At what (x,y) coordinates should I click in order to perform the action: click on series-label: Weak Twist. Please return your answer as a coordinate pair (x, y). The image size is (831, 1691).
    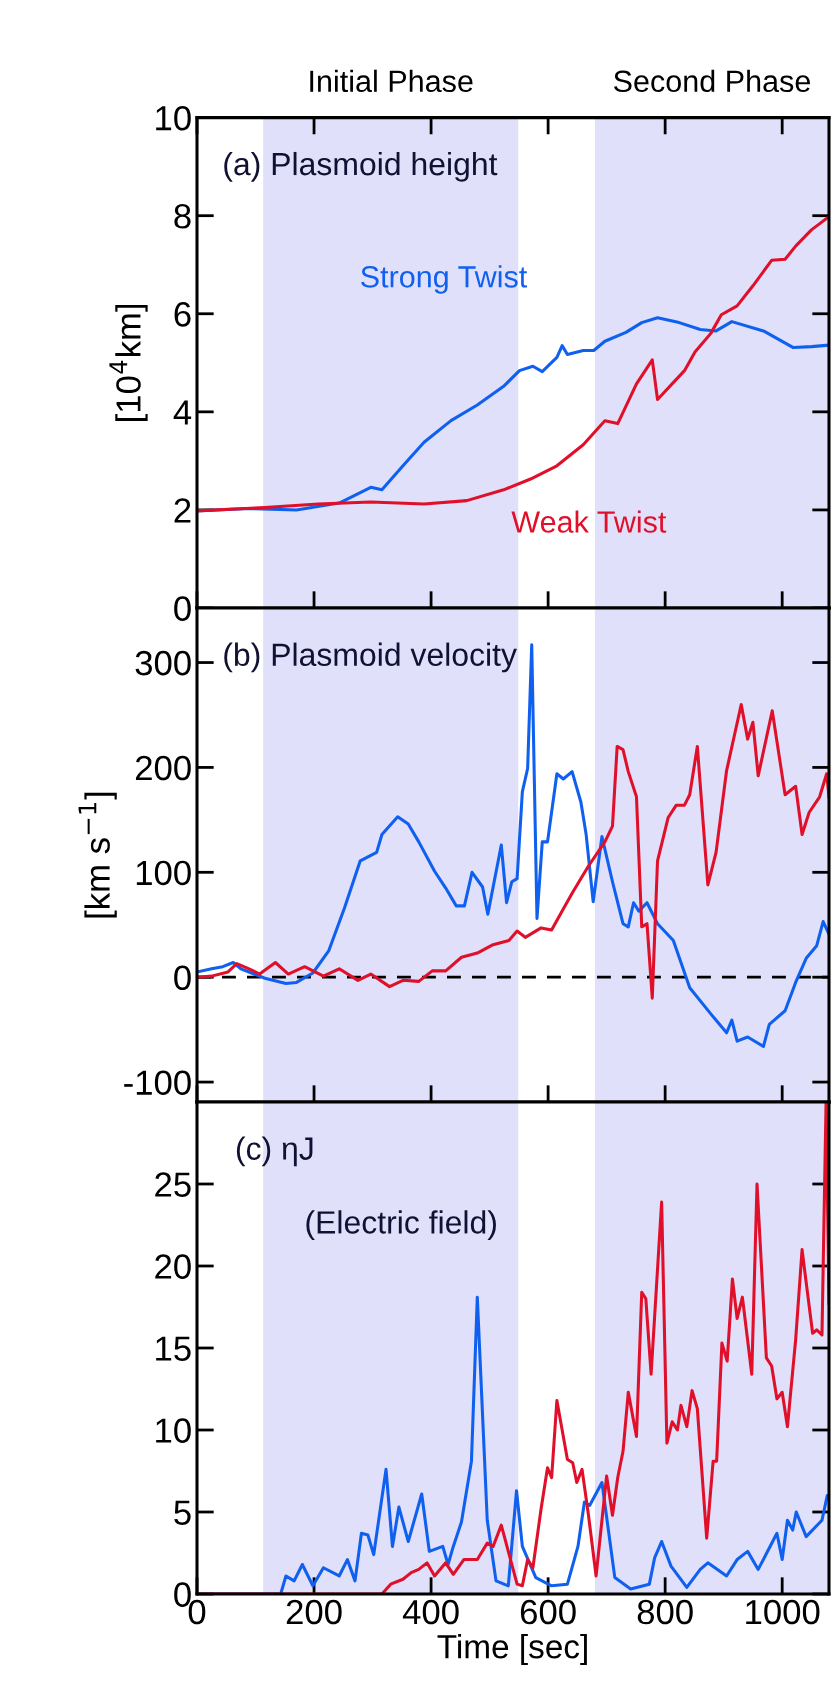
    Looking at the image, I should click on (589, 521).